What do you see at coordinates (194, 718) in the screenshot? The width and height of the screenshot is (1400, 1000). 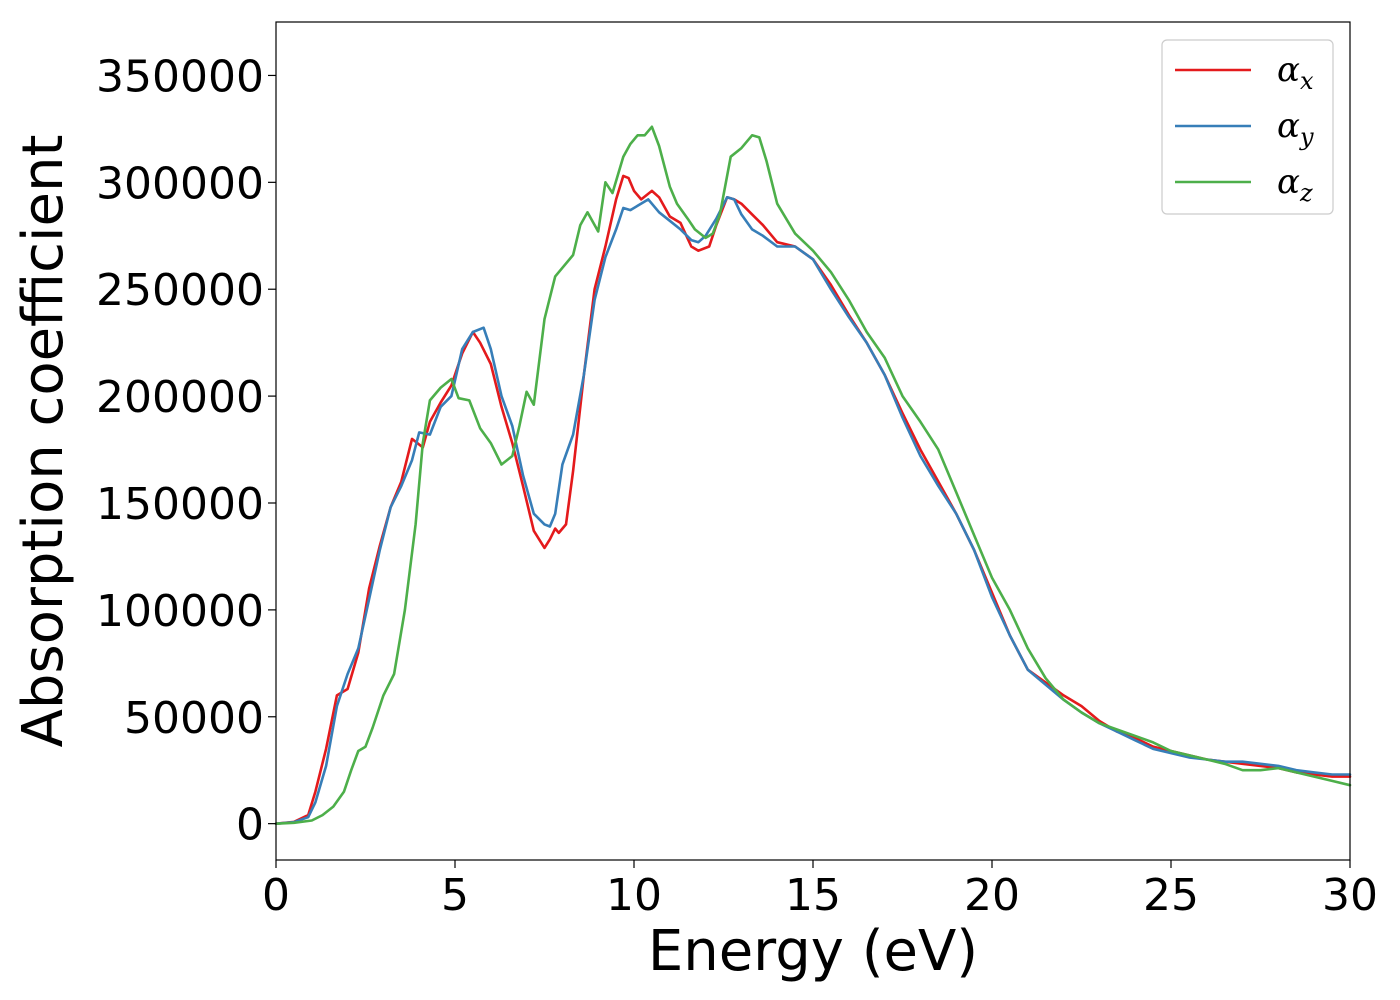 I see `y-tick-label: 50000` at bounding box center [194, 718].